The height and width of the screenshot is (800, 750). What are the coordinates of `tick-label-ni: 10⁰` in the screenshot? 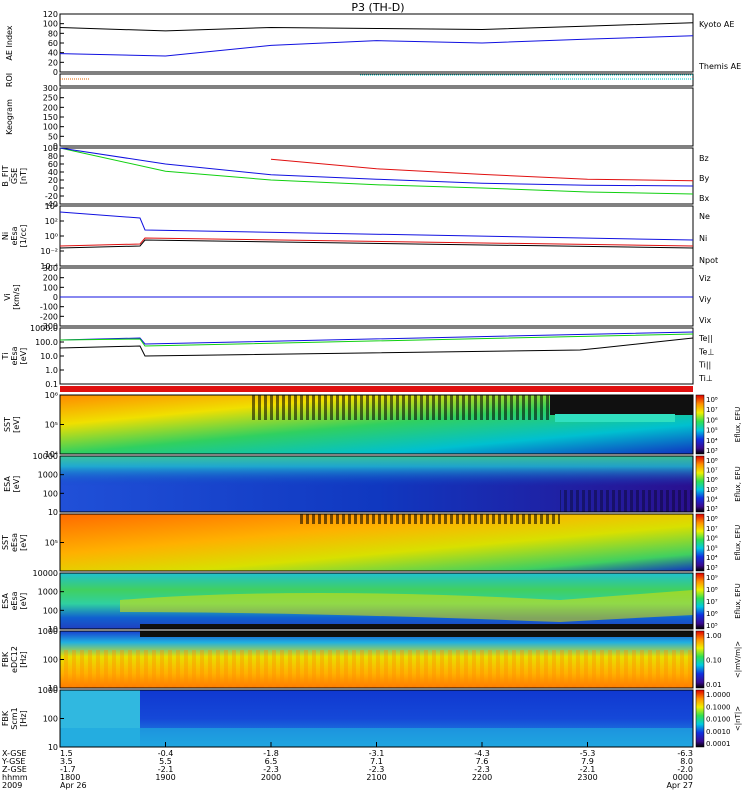 It's located at (51, 236).